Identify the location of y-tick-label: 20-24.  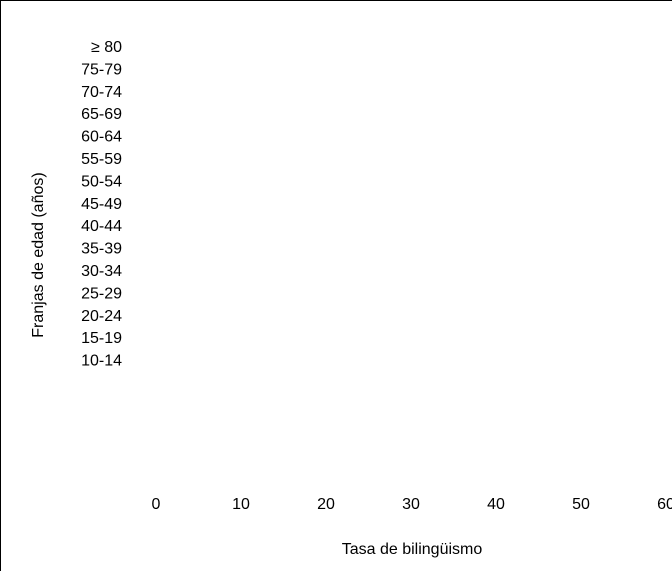
(101, 316).